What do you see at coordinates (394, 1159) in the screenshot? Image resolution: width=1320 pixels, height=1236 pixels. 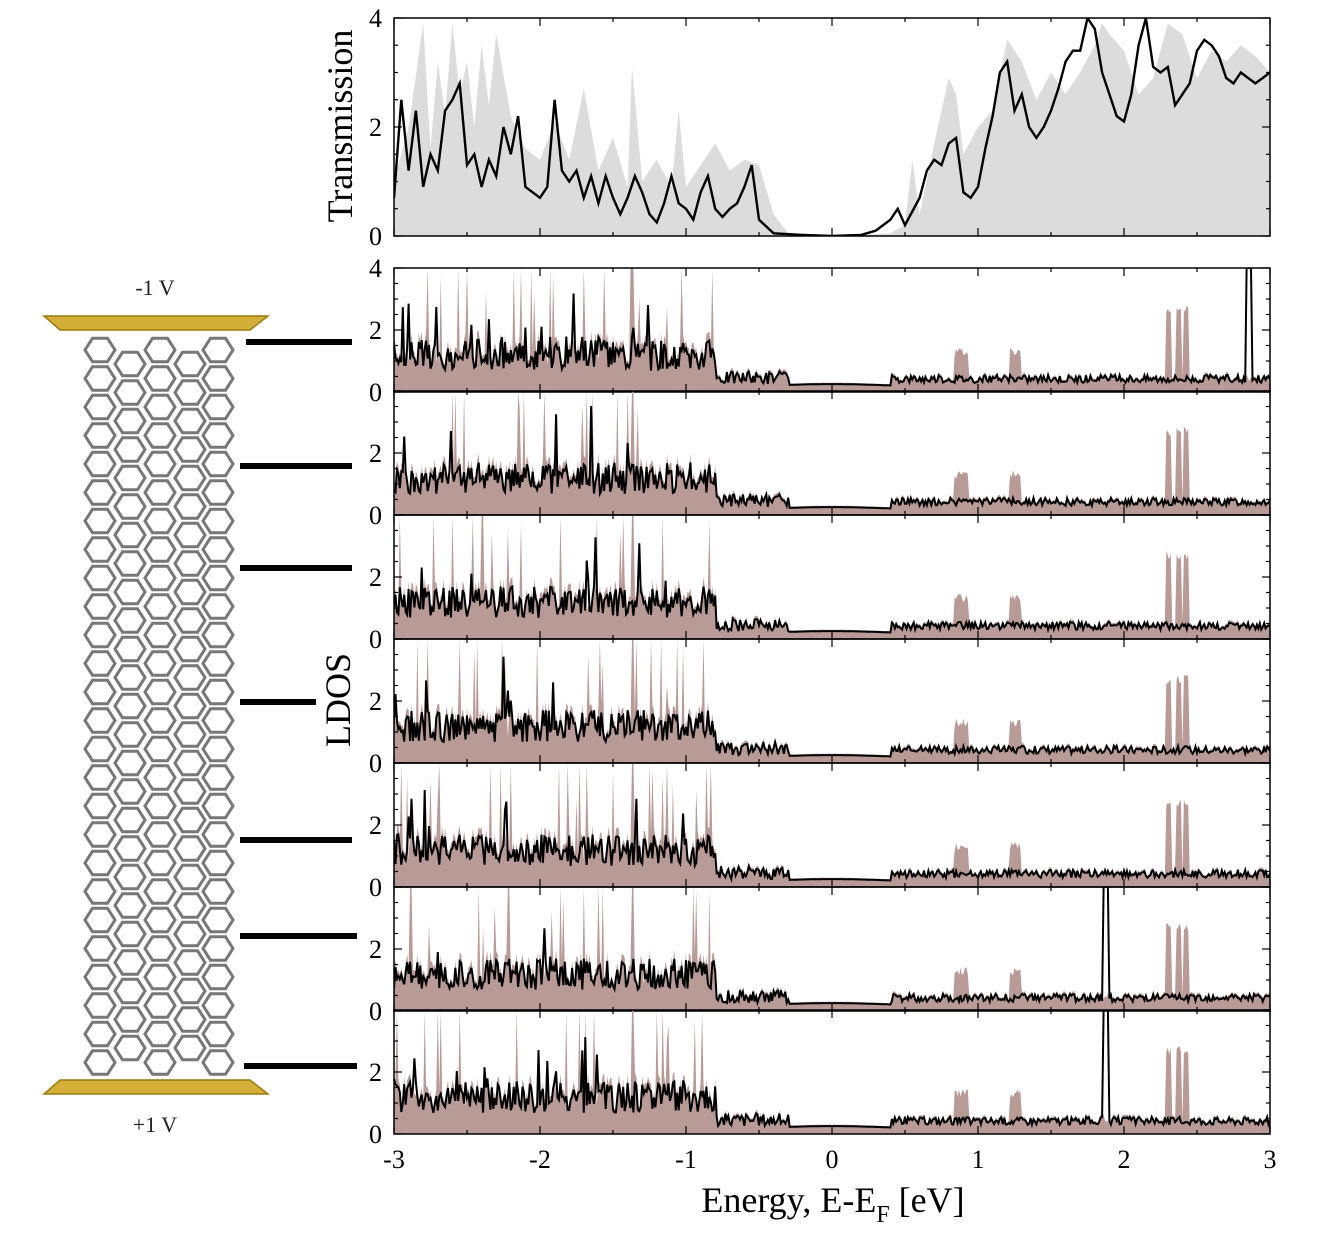 I see `x-tick-label: -3` at bounding box center [394, 1159].